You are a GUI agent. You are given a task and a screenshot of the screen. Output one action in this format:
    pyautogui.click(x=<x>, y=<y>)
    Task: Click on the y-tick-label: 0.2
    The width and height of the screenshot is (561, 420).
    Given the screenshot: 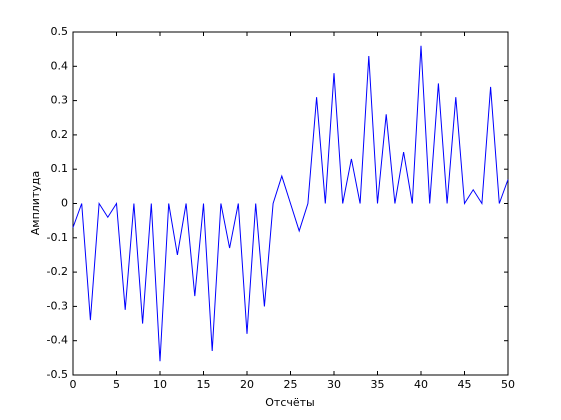 What is the action you would take?
    pyautogui.click(x=60, y=134)
    